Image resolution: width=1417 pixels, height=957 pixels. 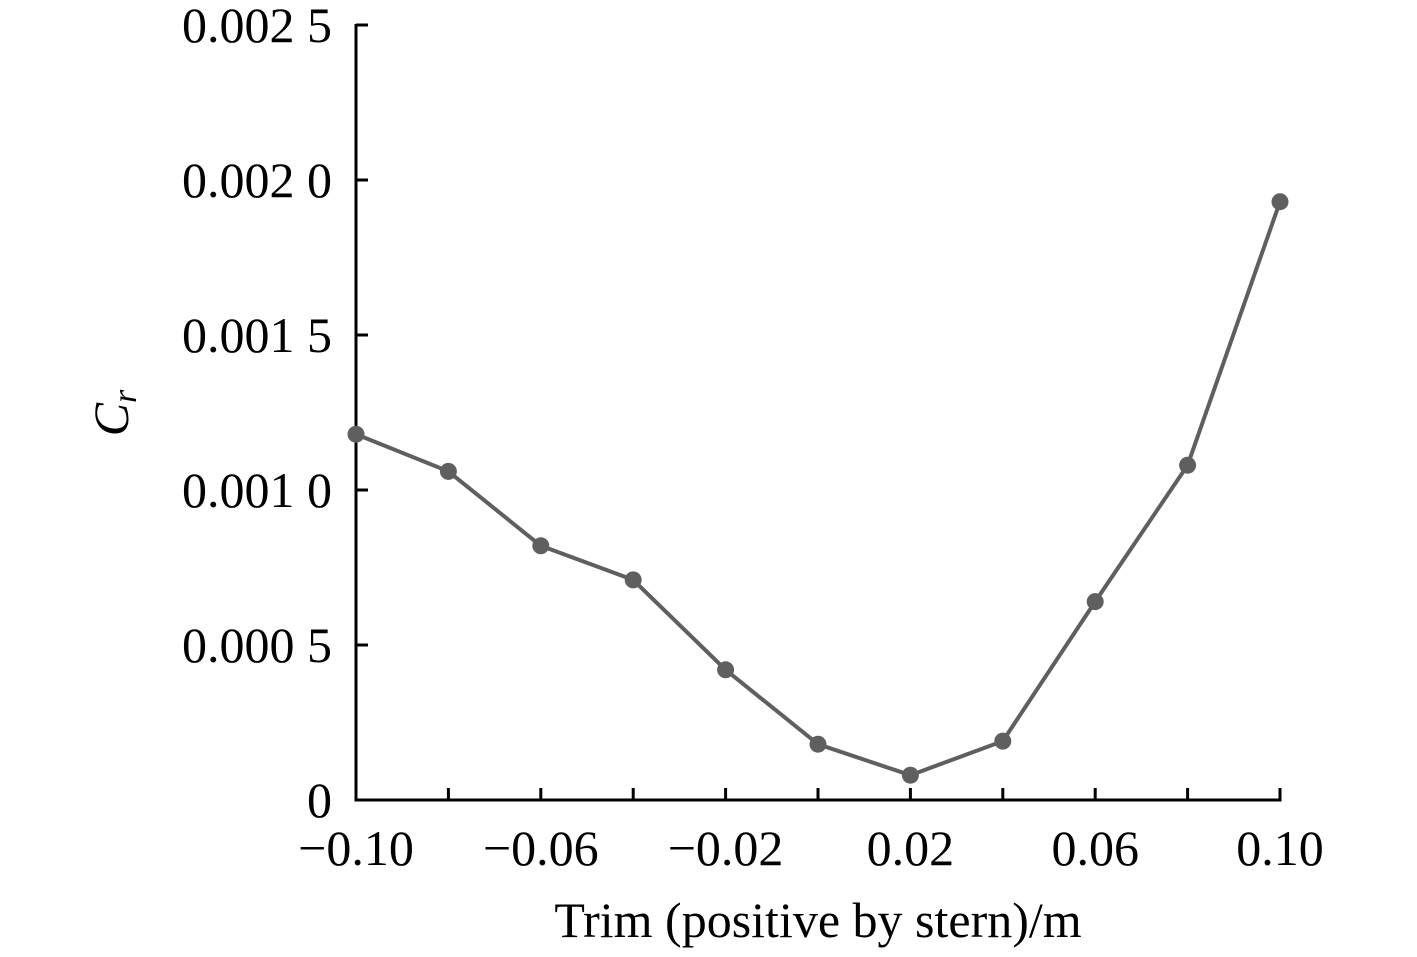 What do you see at coordinates (817, 920) in the screenshot?
I see `x-axis-title: Trim (positive by stern)/m` at bounding box center [817, 920].